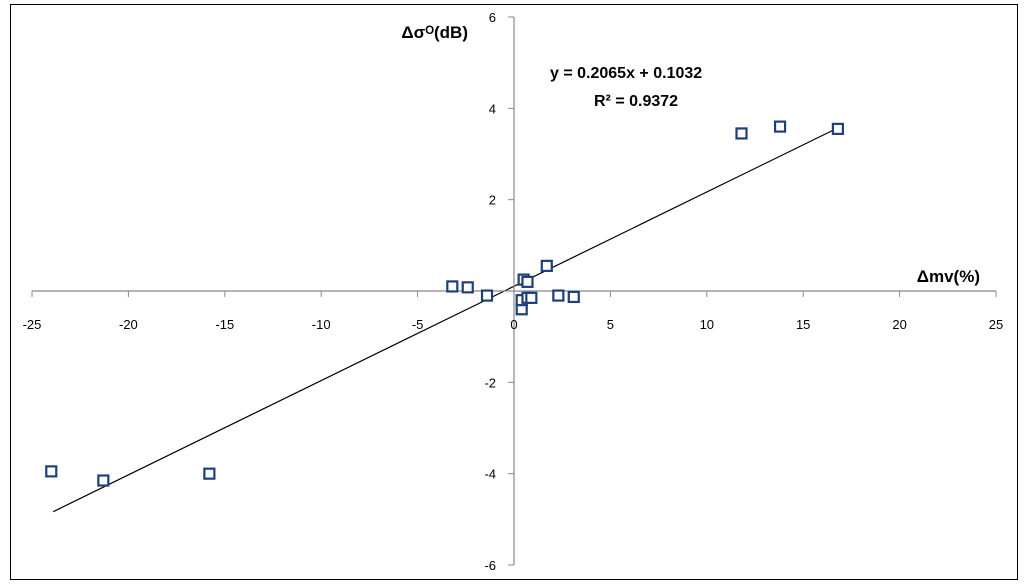 Image resolution: width=1024 pixels, height=586 pixels. What do you see at coordinates (490, 565) in the screenshot?
I see `y-tick-label: -6` at bounding box center [490, 565].